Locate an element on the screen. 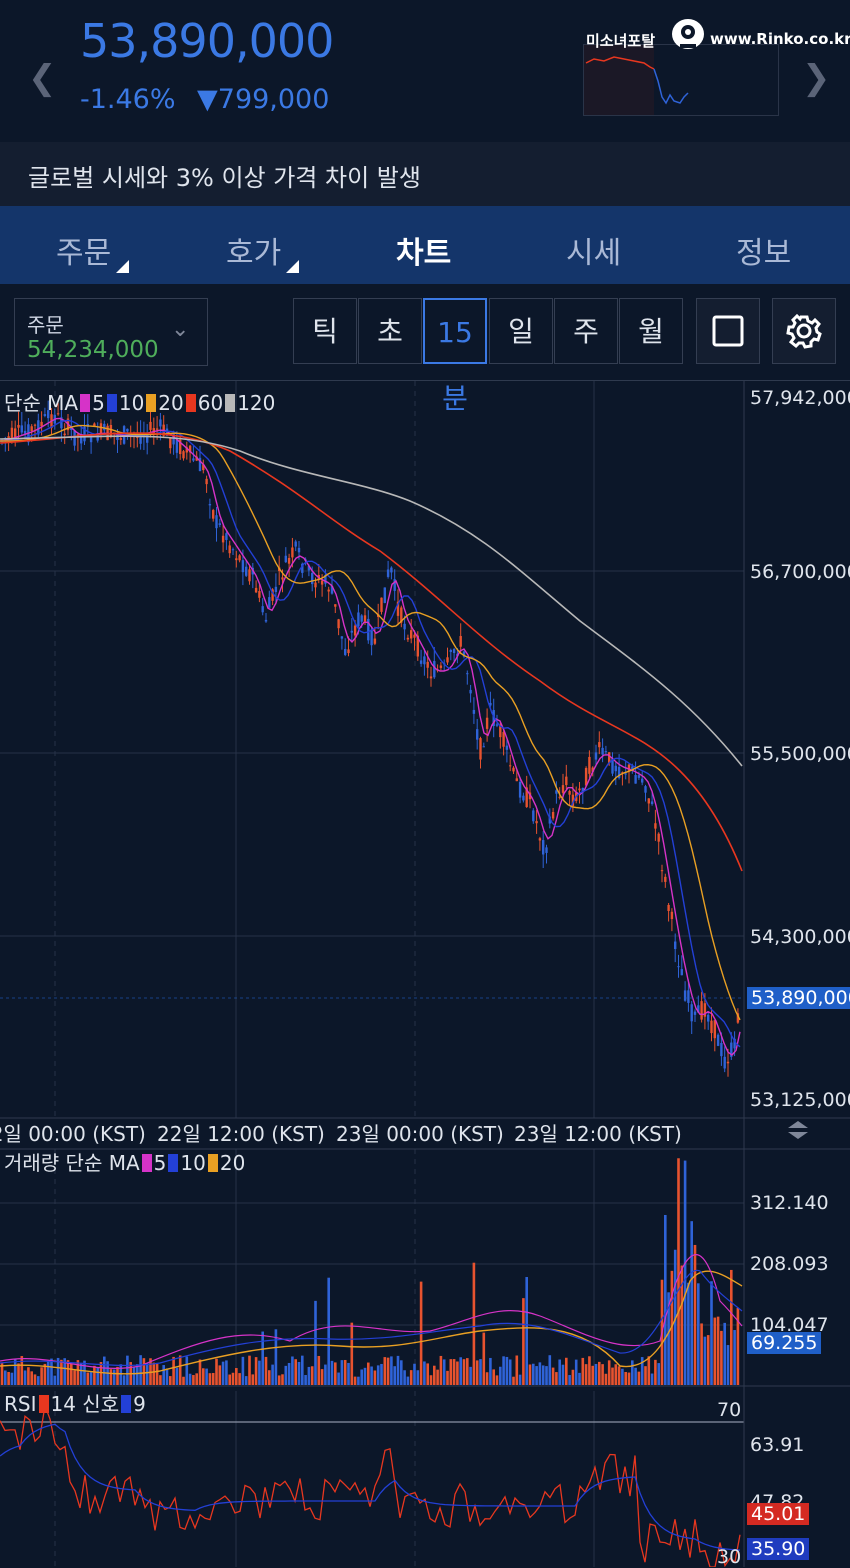 This screenshot has height=1568, width=850. interval-day: 일 is located at coordinates (521, 331).